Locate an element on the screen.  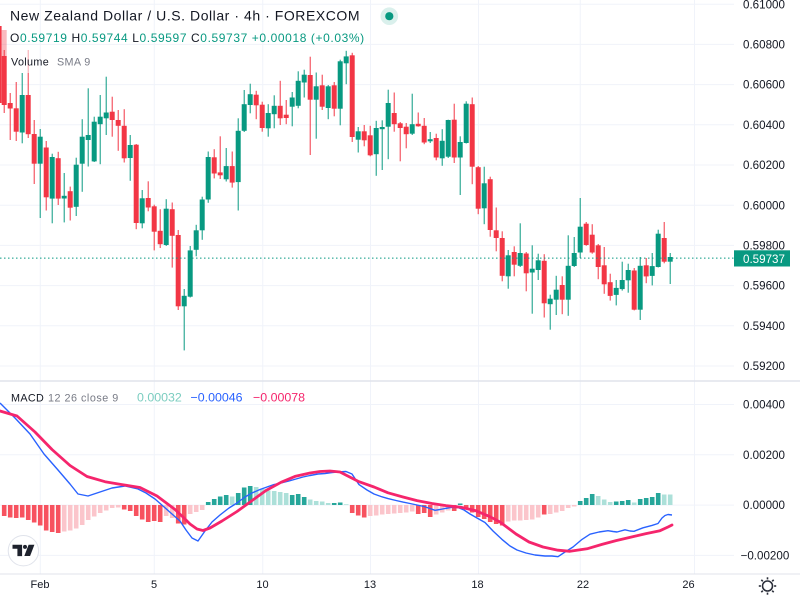
svg-text: 13 is located at coordinates (370, 585).